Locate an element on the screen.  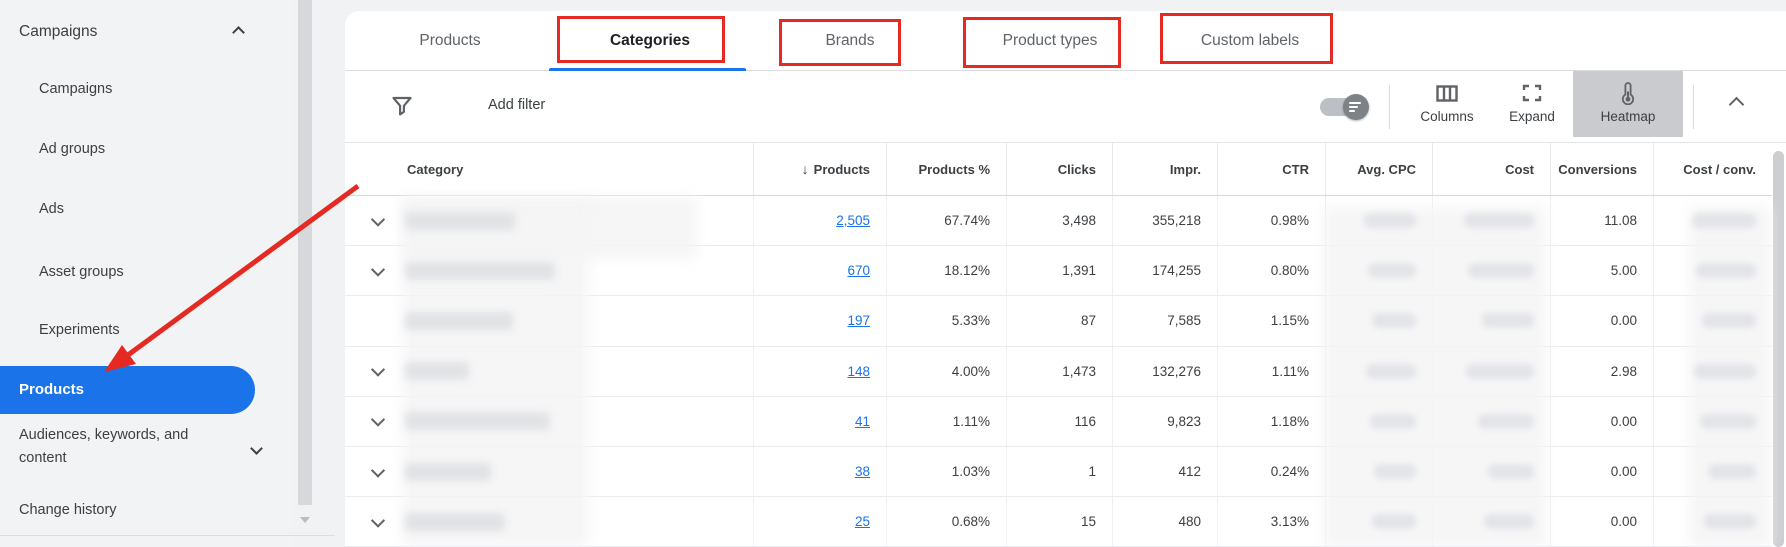
filter-icon is located at coordinates (402, 106).